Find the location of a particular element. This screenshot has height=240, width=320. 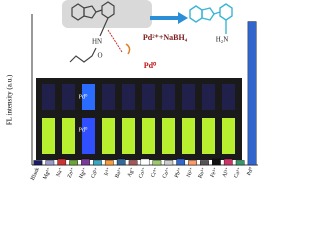

x-tick-label: Al³⁺ is located at coordinates (226, 172).